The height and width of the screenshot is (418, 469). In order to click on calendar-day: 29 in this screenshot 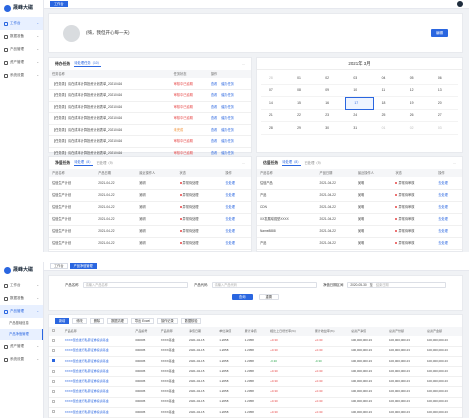, I will do `click(303, 128)`.